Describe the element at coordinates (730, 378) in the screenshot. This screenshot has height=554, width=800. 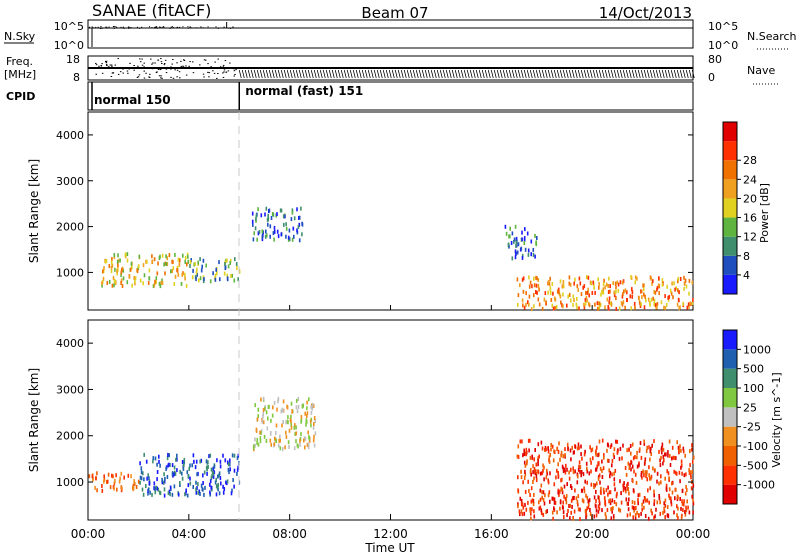
I see `colorbar-swatch` at that location.